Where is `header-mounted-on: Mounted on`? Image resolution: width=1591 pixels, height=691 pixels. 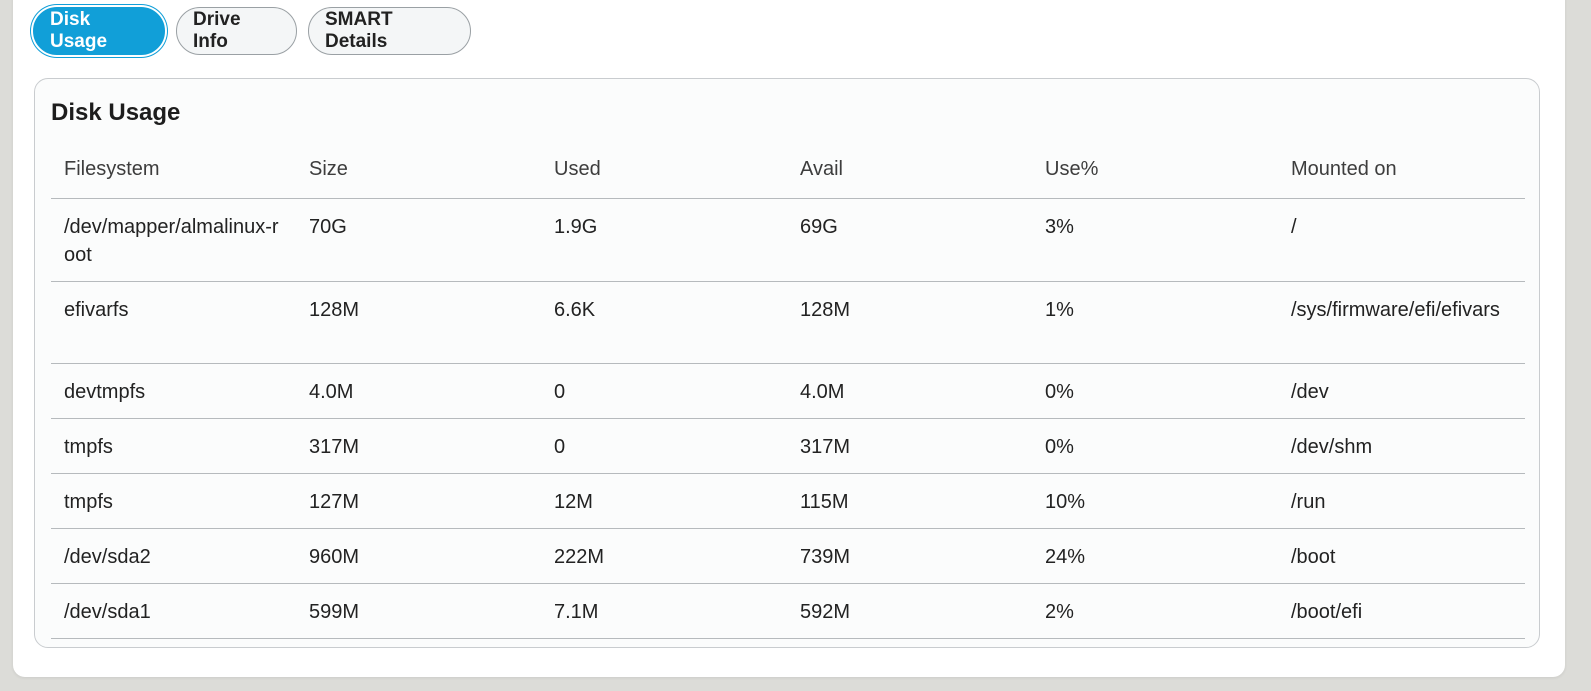
header-mounted-on: Mounted on is located at coordinates (1401, 172).